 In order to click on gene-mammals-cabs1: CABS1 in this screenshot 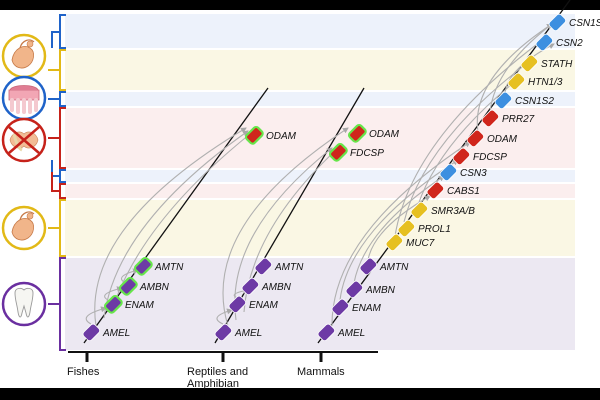, I will do `click(453, 190)`.